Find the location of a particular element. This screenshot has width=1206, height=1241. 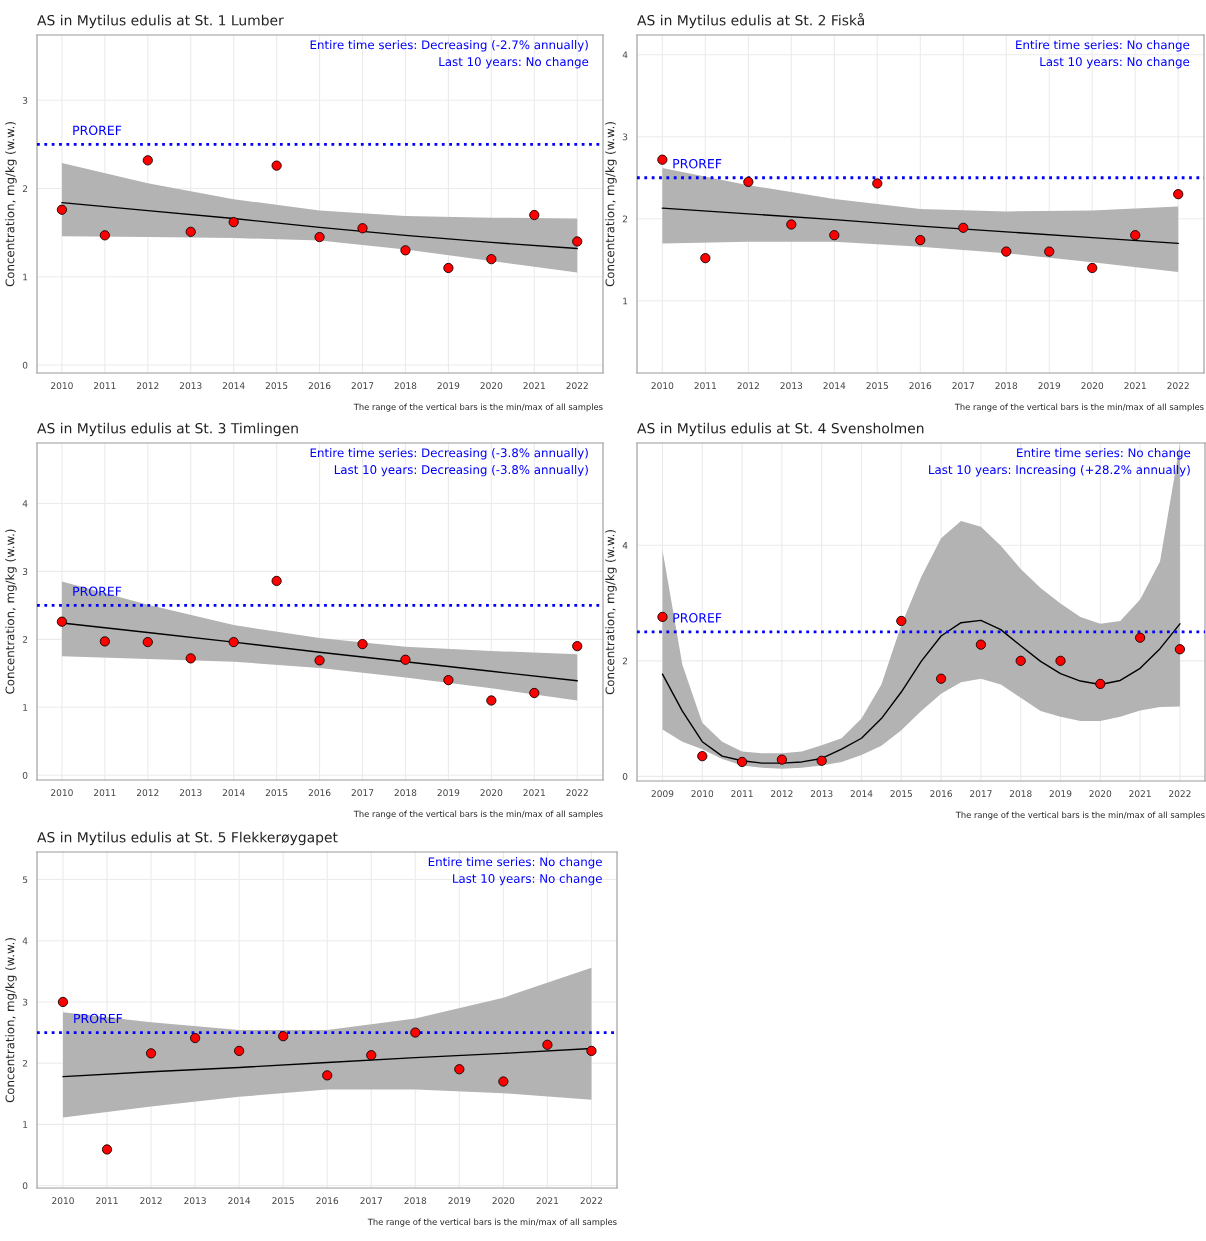

annotation: Last 10 years: Decreasing (-3.8% annually) is located at coordinates (461, 470).